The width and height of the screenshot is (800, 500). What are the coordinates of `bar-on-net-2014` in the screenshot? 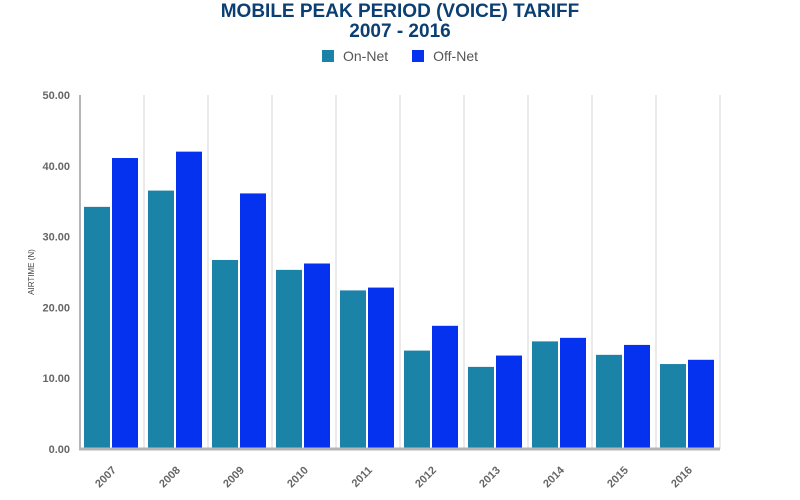 It's located at (545, 395).